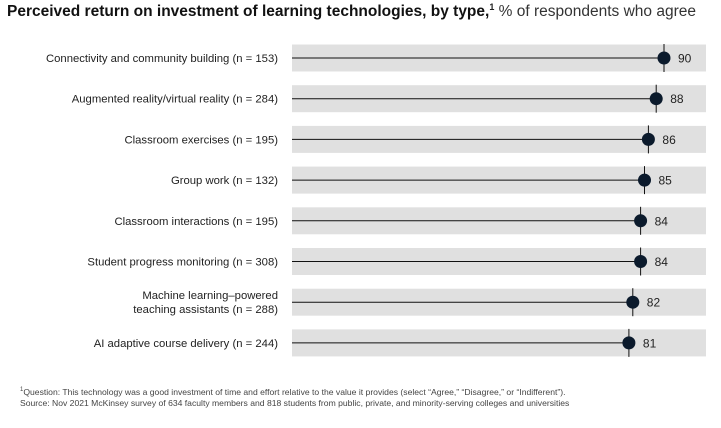  I want to click on value-label: 82, so click(654, 303).